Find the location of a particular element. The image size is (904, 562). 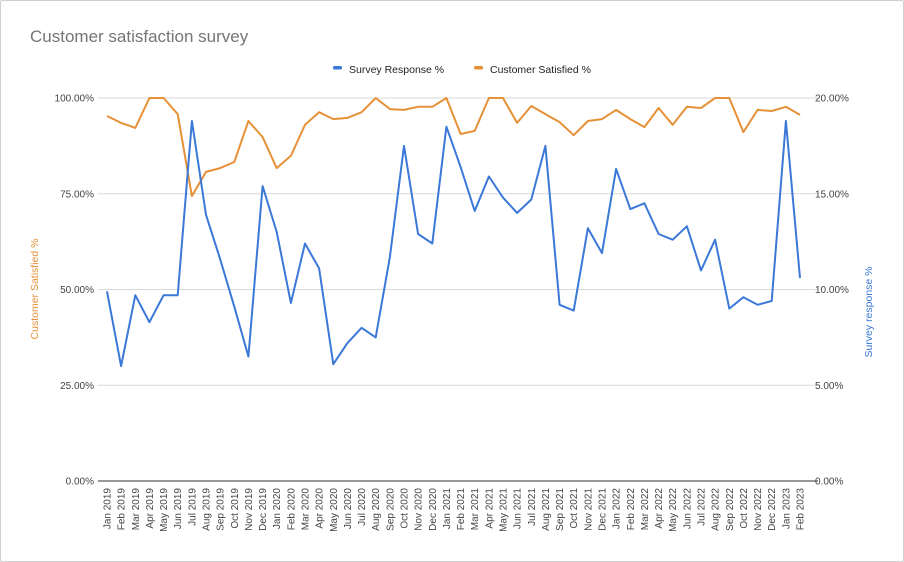

right-tick-label: 15.00% is located at coordinates (832, 194).